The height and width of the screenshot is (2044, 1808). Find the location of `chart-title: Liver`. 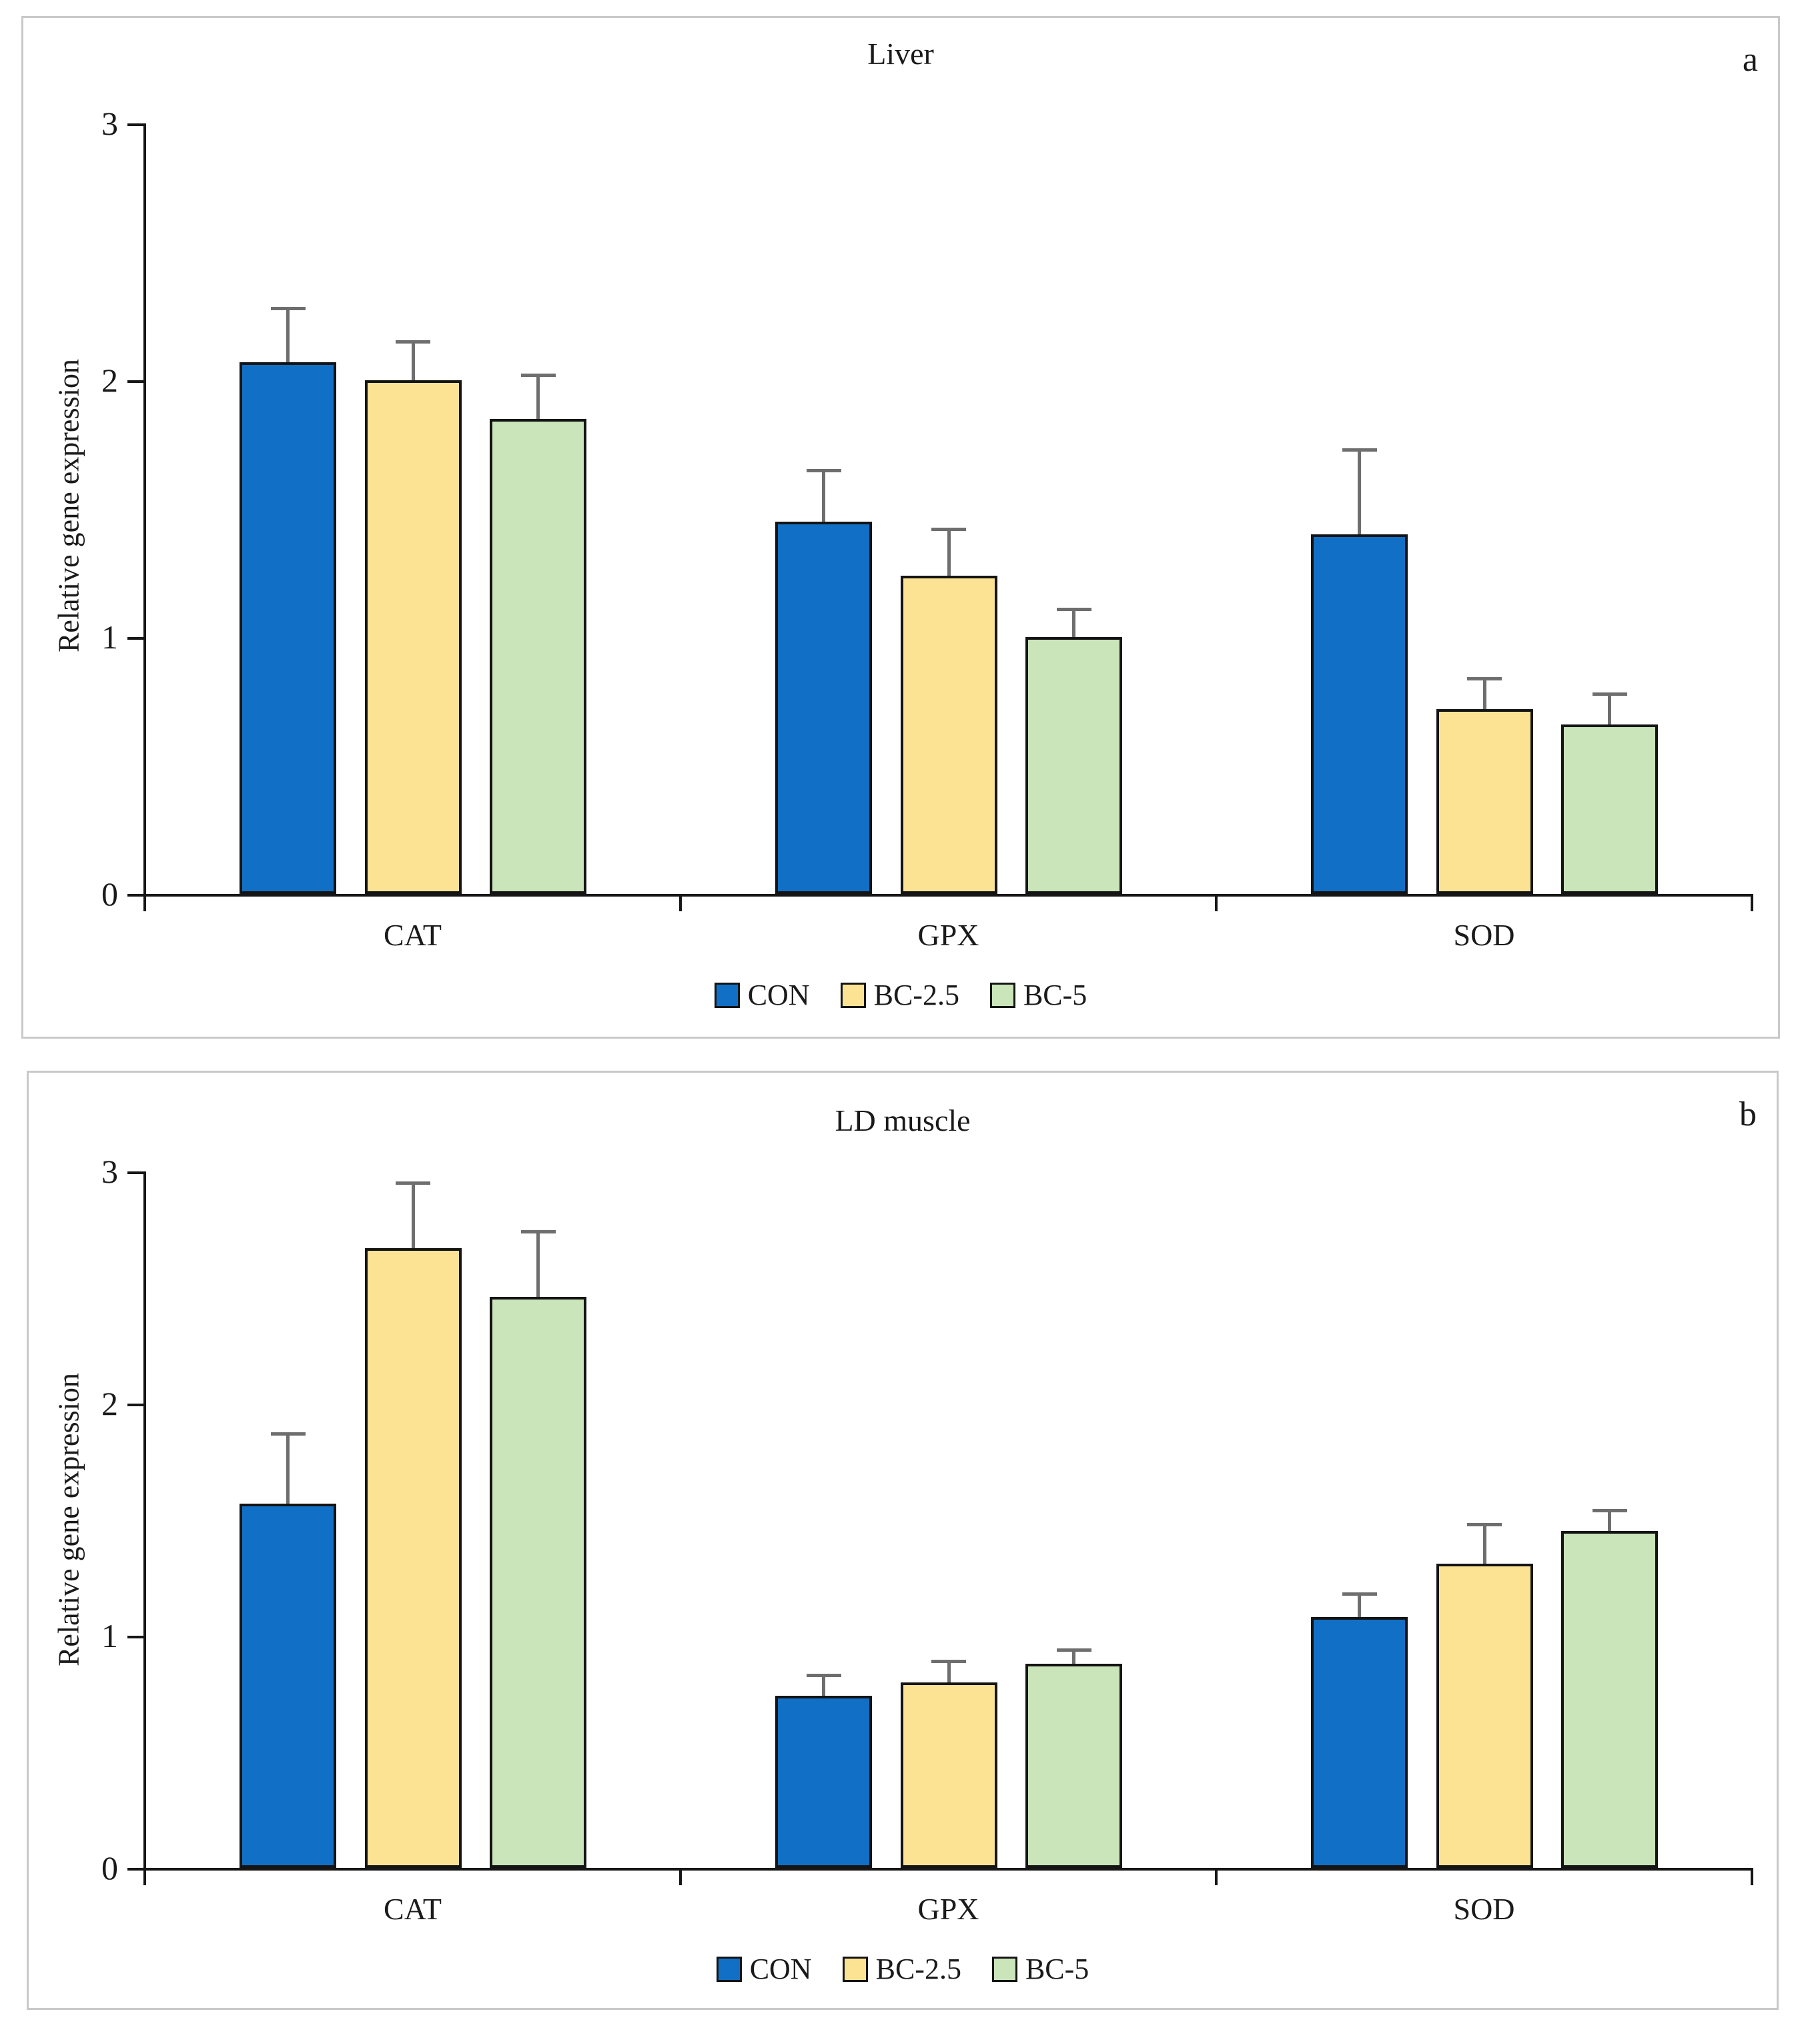

chart-title: Liver is located at coordinates (900, 54).